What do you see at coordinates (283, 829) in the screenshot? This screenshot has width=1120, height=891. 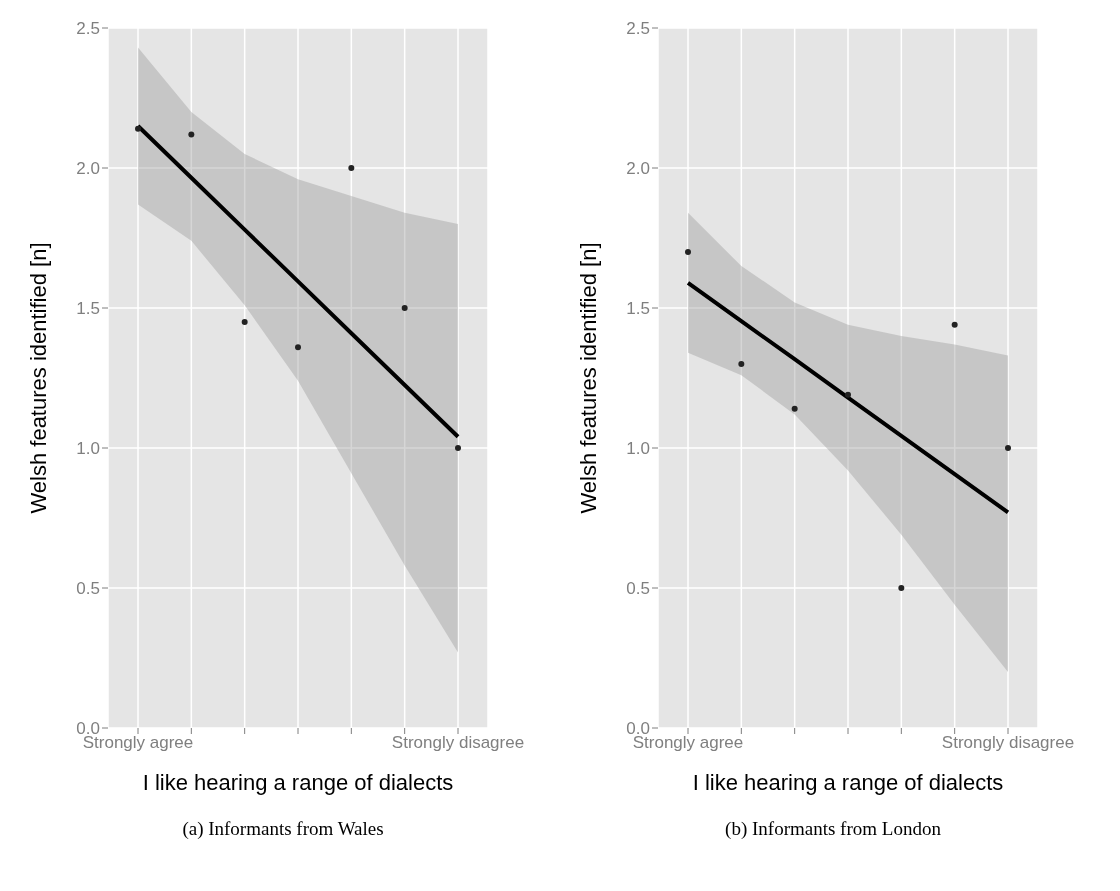 I see `text: (a) Informants from Wales` at bounding box center [283, 829].